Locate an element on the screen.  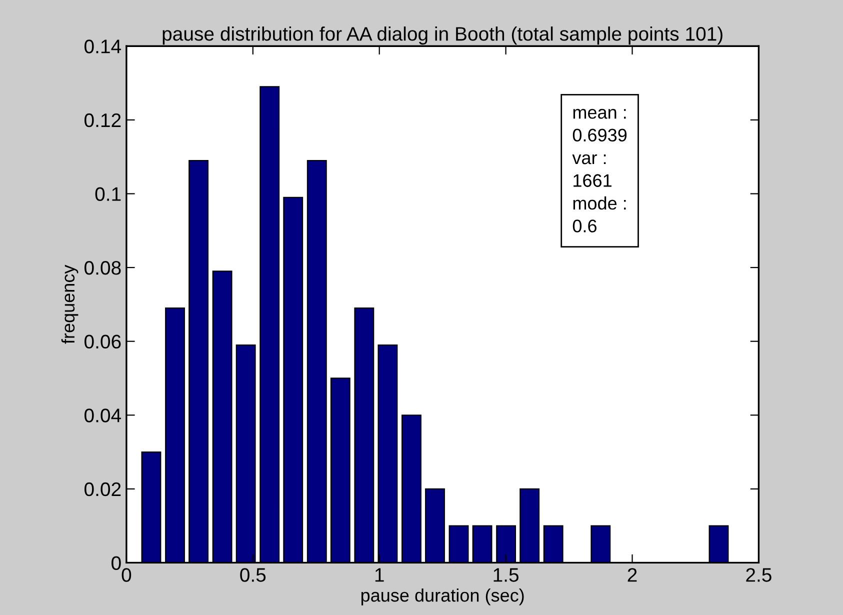
x-tick-label: 2.5 is located at coordinates (759, 575).